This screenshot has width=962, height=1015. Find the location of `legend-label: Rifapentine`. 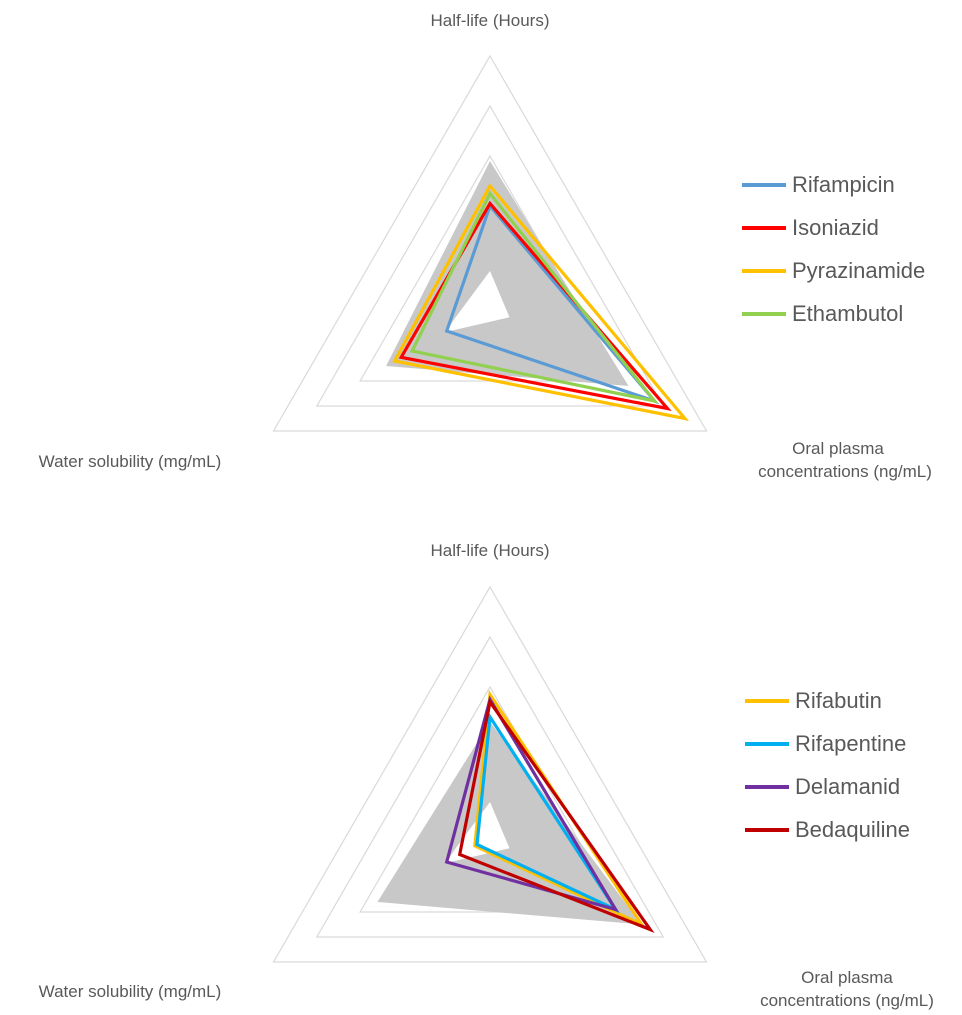

legend-label: Rifapentine is located at coordinates (851, 743).